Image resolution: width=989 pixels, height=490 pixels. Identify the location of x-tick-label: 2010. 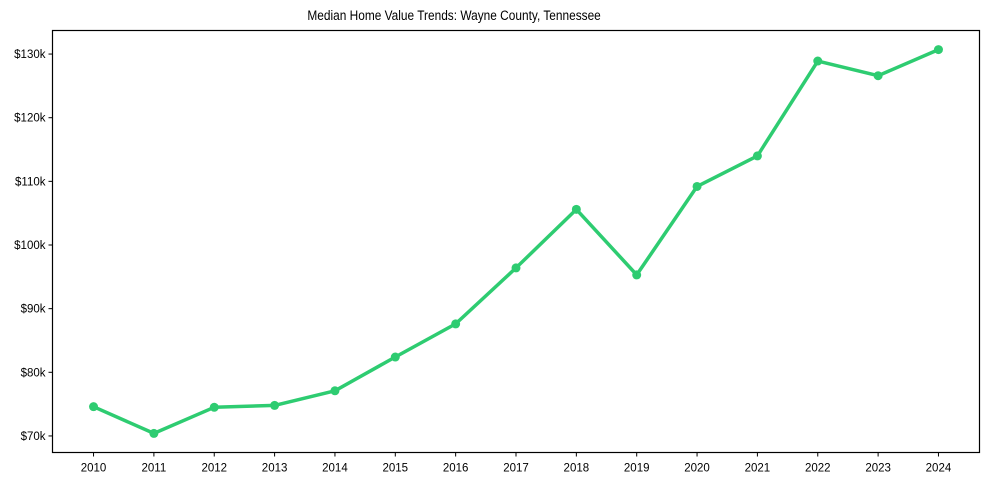
(94, 469).